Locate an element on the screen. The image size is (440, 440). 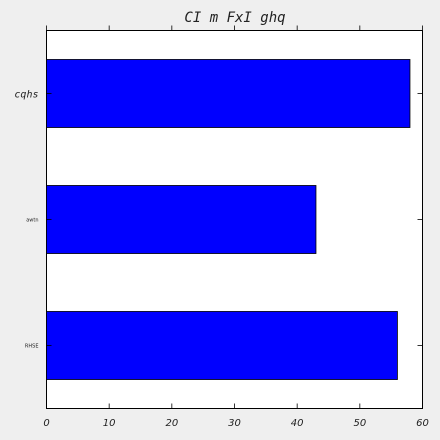
bar-cqhs is located at coordinates (228, 93).